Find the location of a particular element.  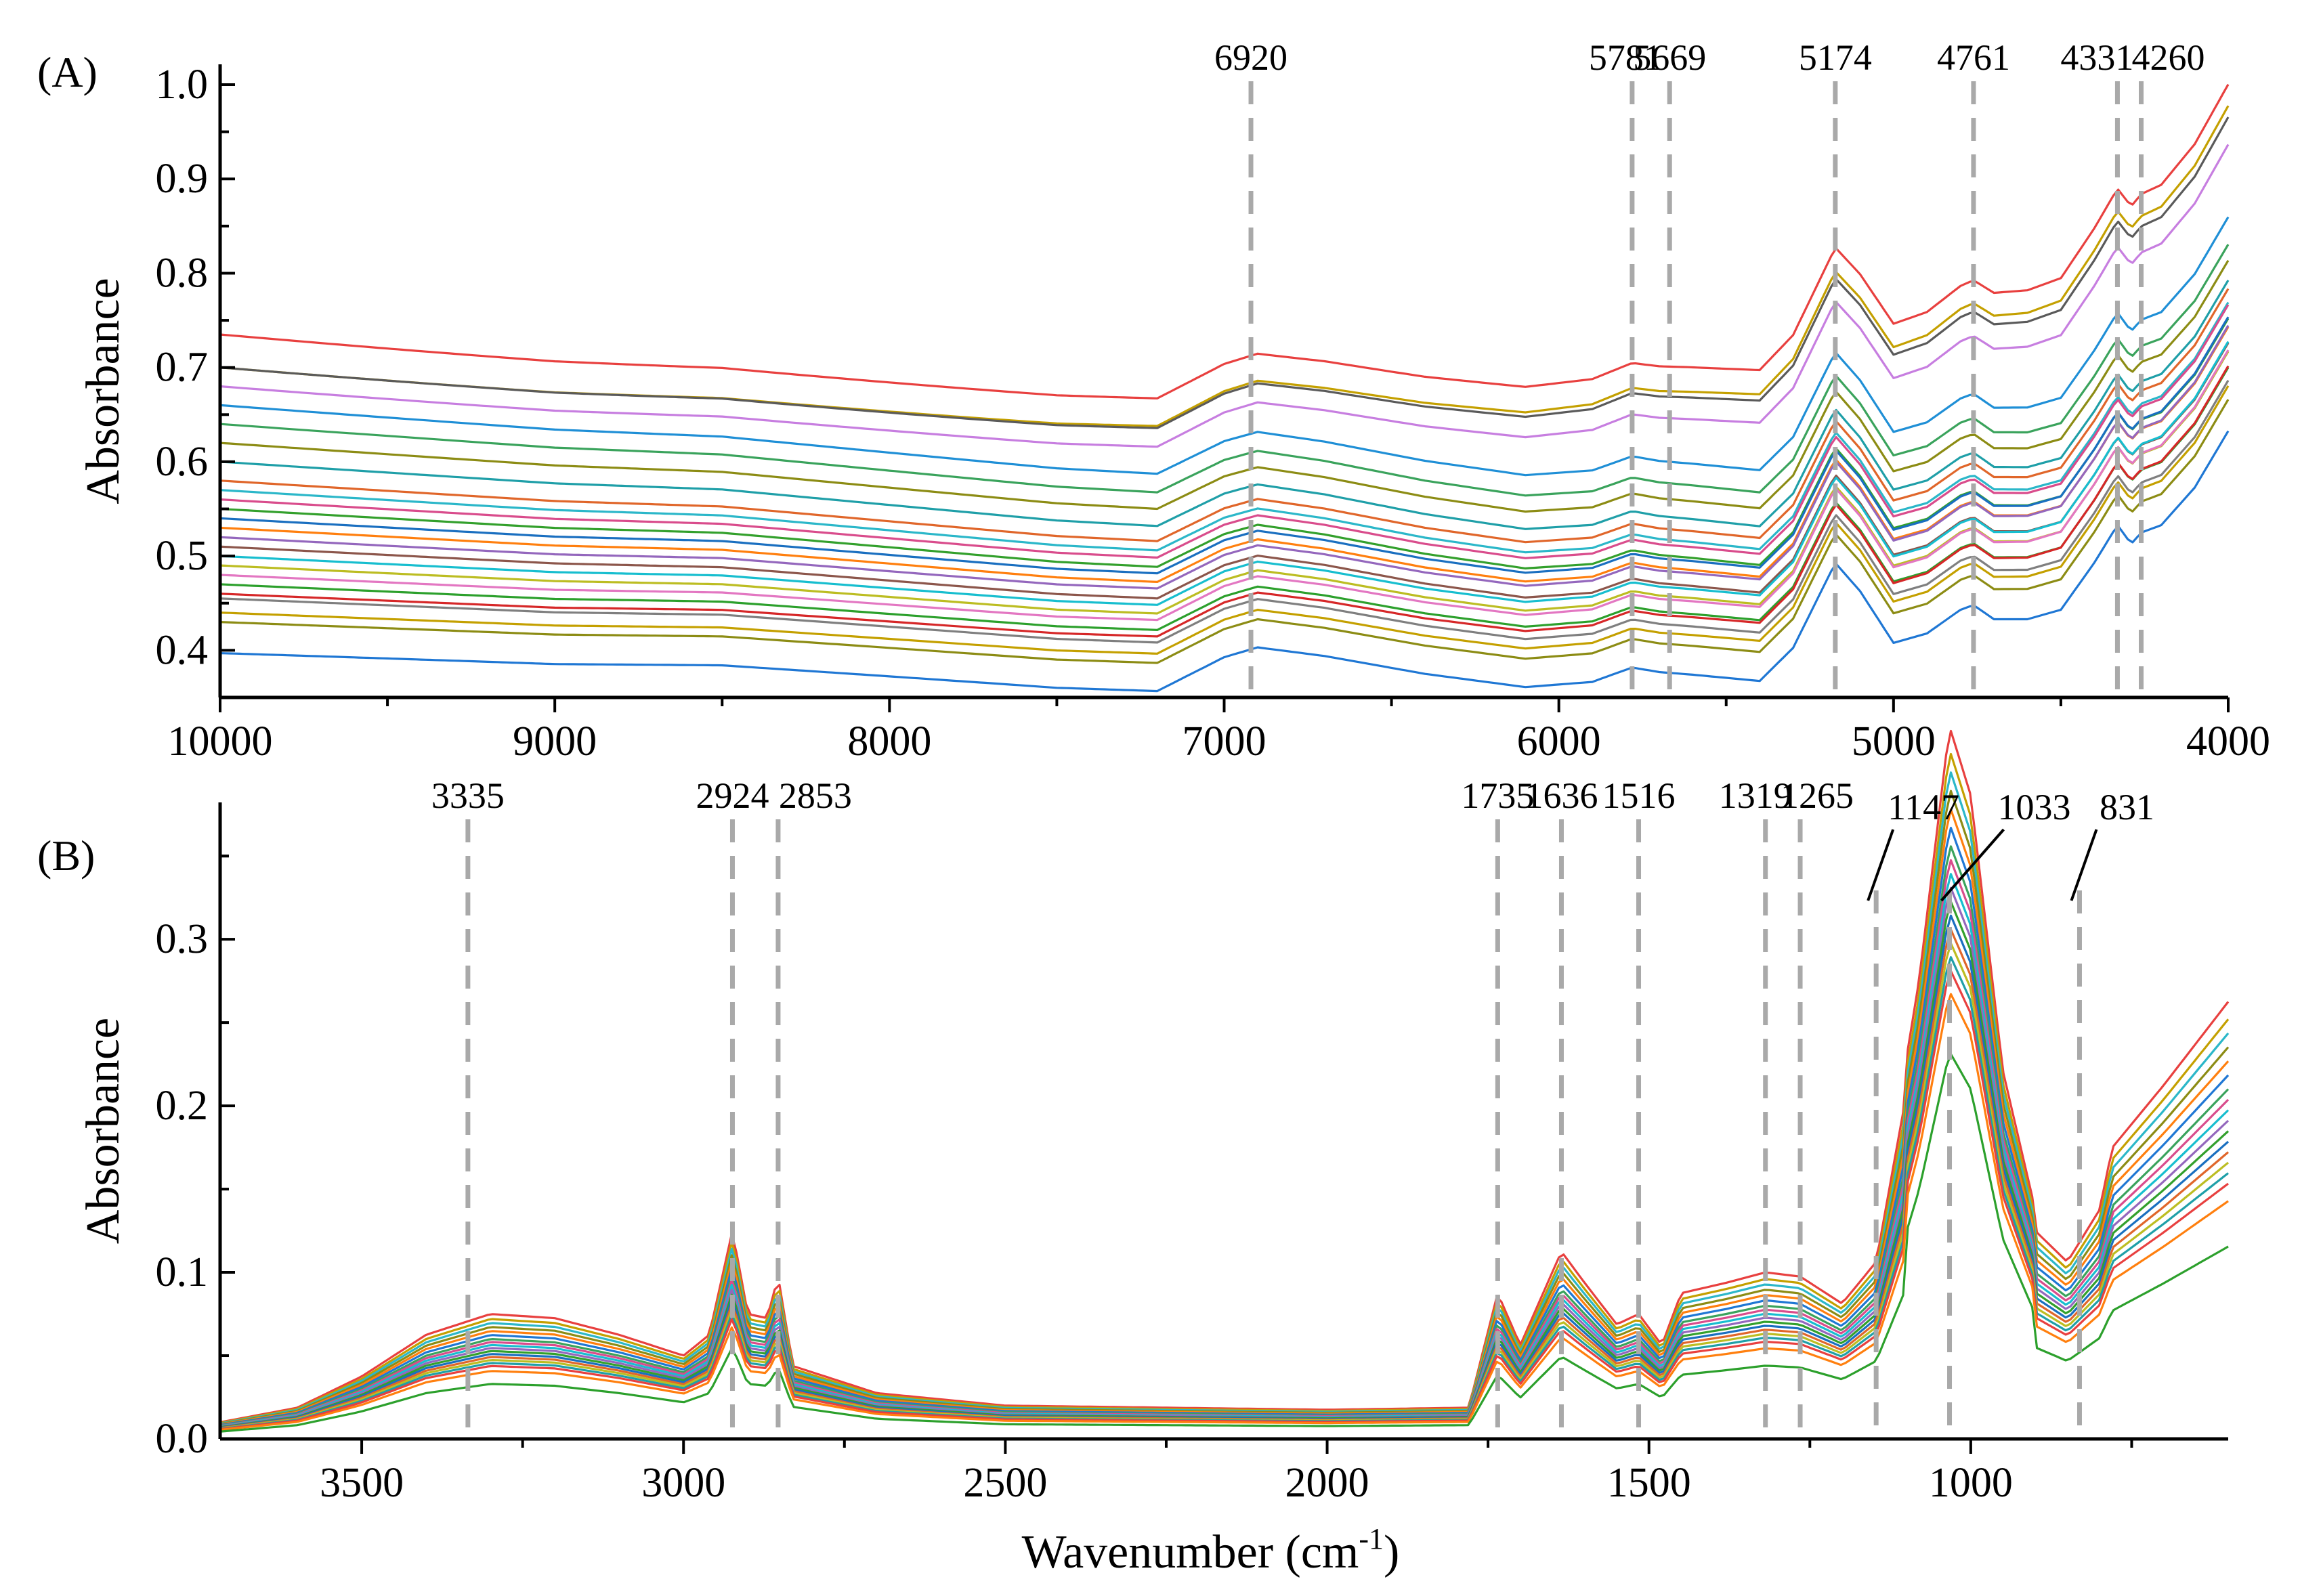

spectrum-line-s13 is located at coordinates (1225, 445).